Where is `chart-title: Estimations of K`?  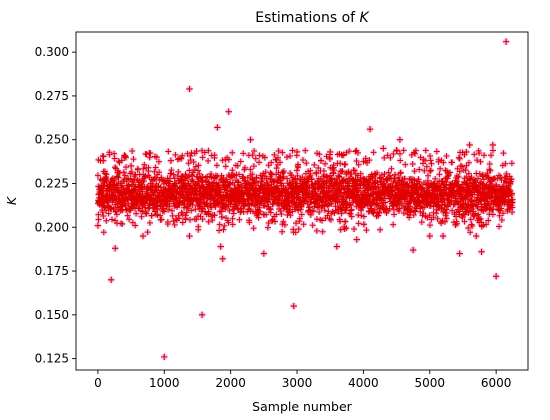 chart-title: Estimations of K is located at coordinates (312, 18).